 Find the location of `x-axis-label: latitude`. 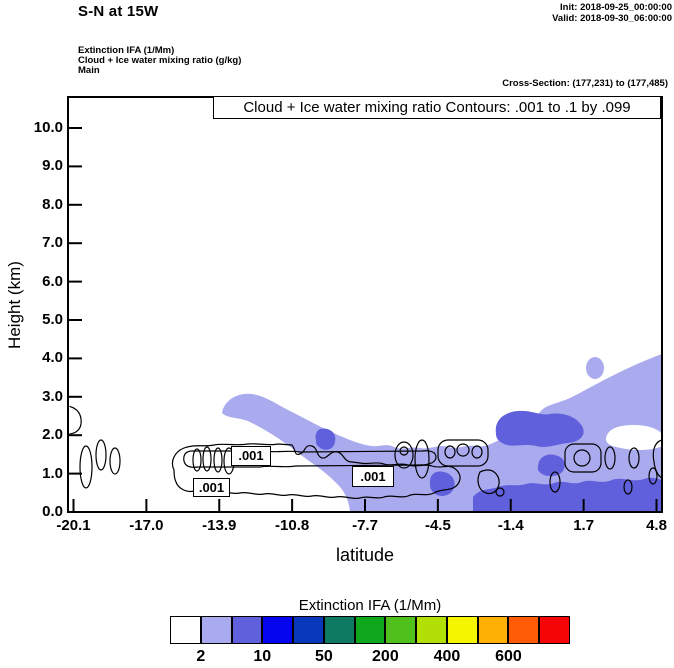

x-axis-label: latitude is located at coordinates (365, 555).